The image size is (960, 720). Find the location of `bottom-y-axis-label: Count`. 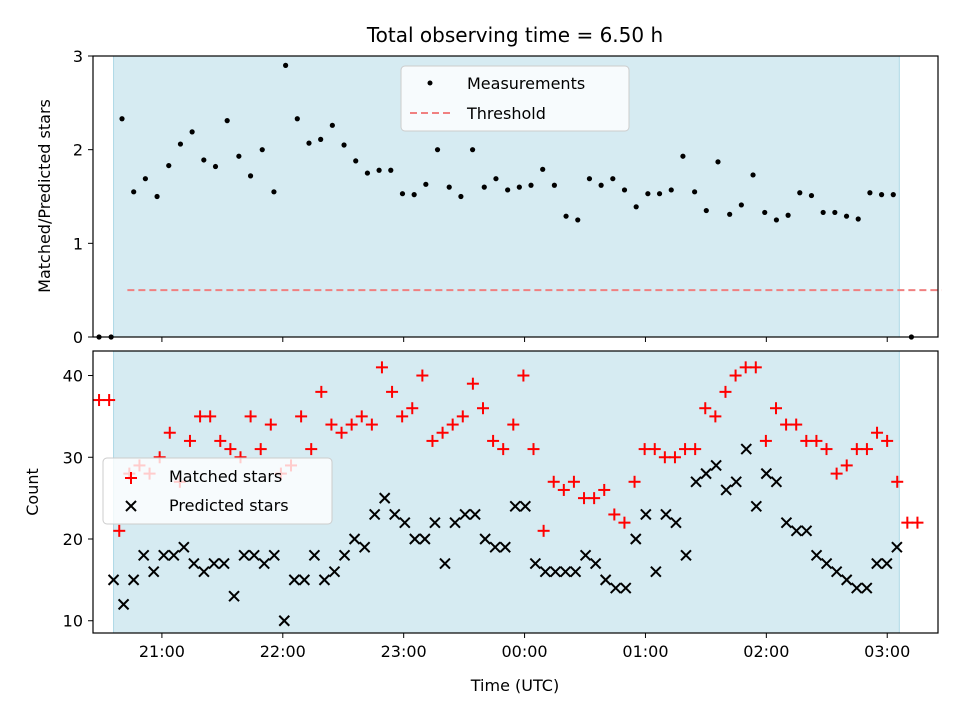

bottom-y-axis-label: Count is located at coordinates (32, 492).